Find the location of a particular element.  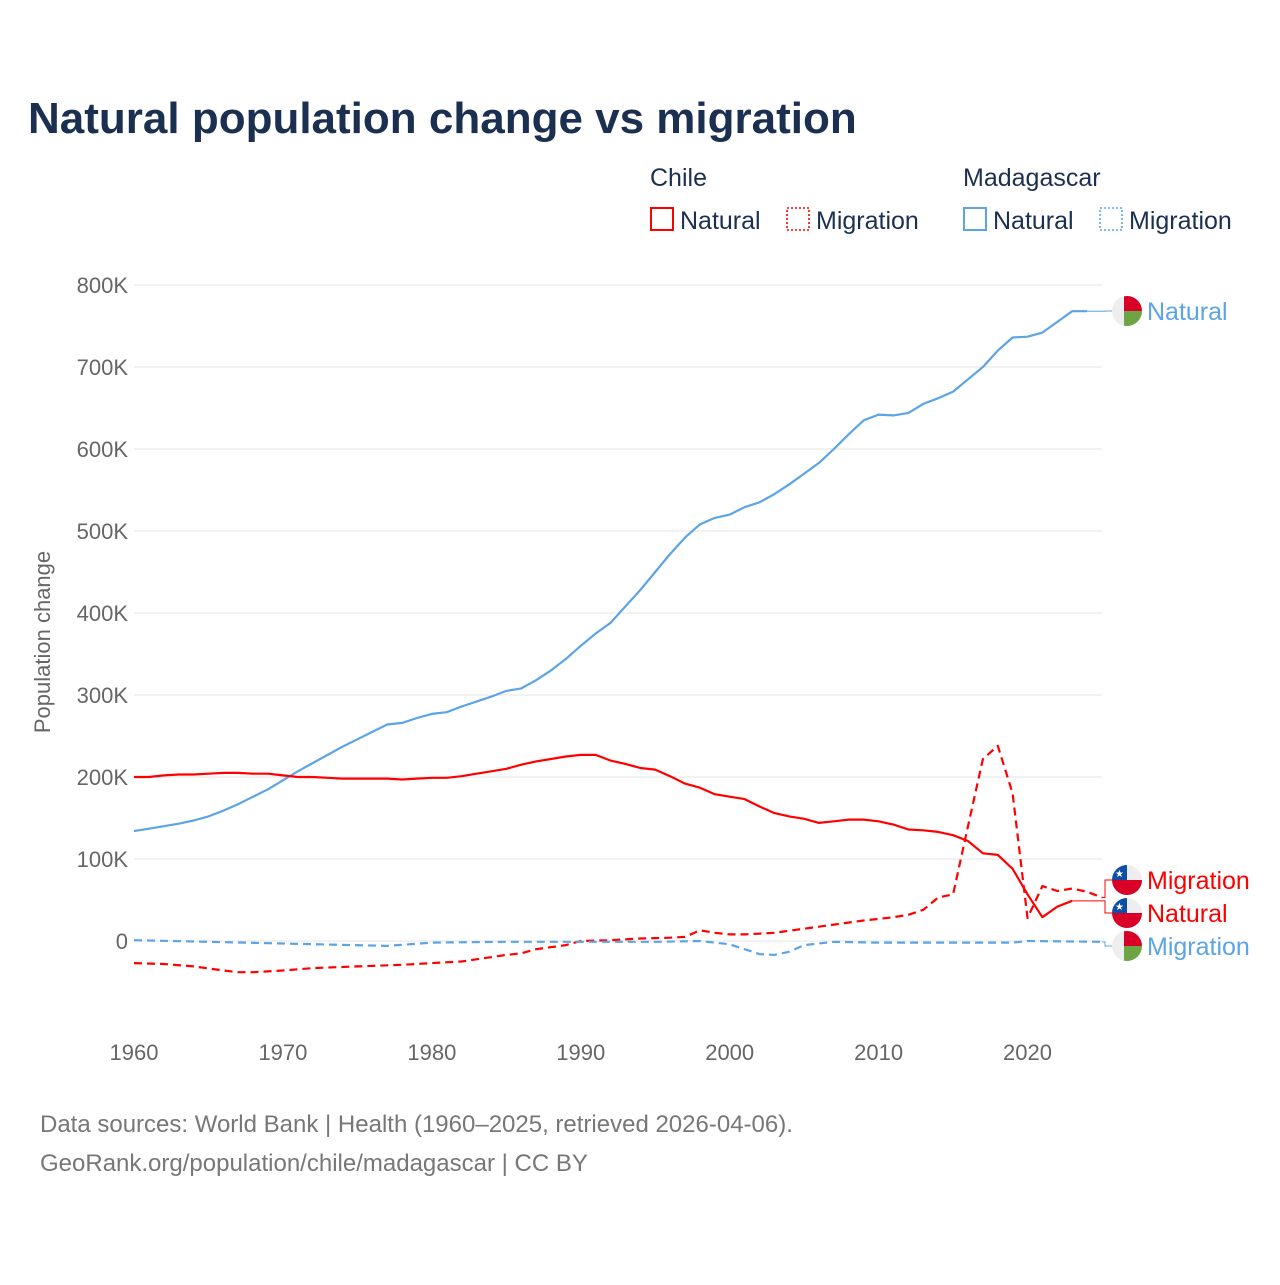

legend-group-title: Chile is located at coordinates (678, 178).